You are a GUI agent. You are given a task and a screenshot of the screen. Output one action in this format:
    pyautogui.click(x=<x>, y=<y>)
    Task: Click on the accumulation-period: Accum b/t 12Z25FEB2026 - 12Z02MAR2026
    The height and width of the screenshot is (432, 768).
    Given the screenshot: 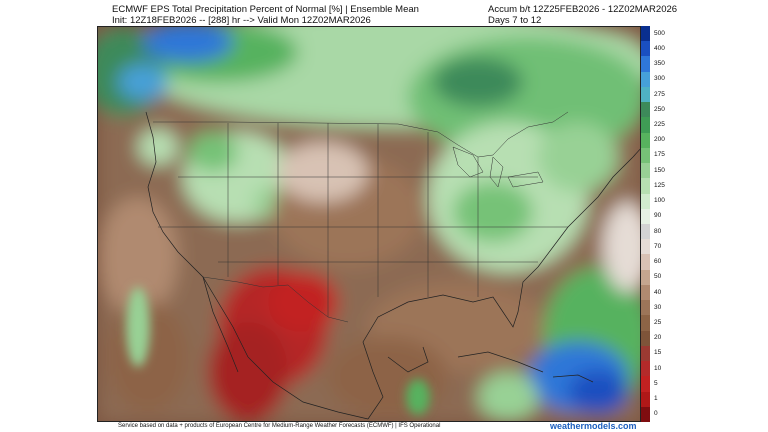 What is the action you would take?
    pyautogui.click(x=583, y=9)
    